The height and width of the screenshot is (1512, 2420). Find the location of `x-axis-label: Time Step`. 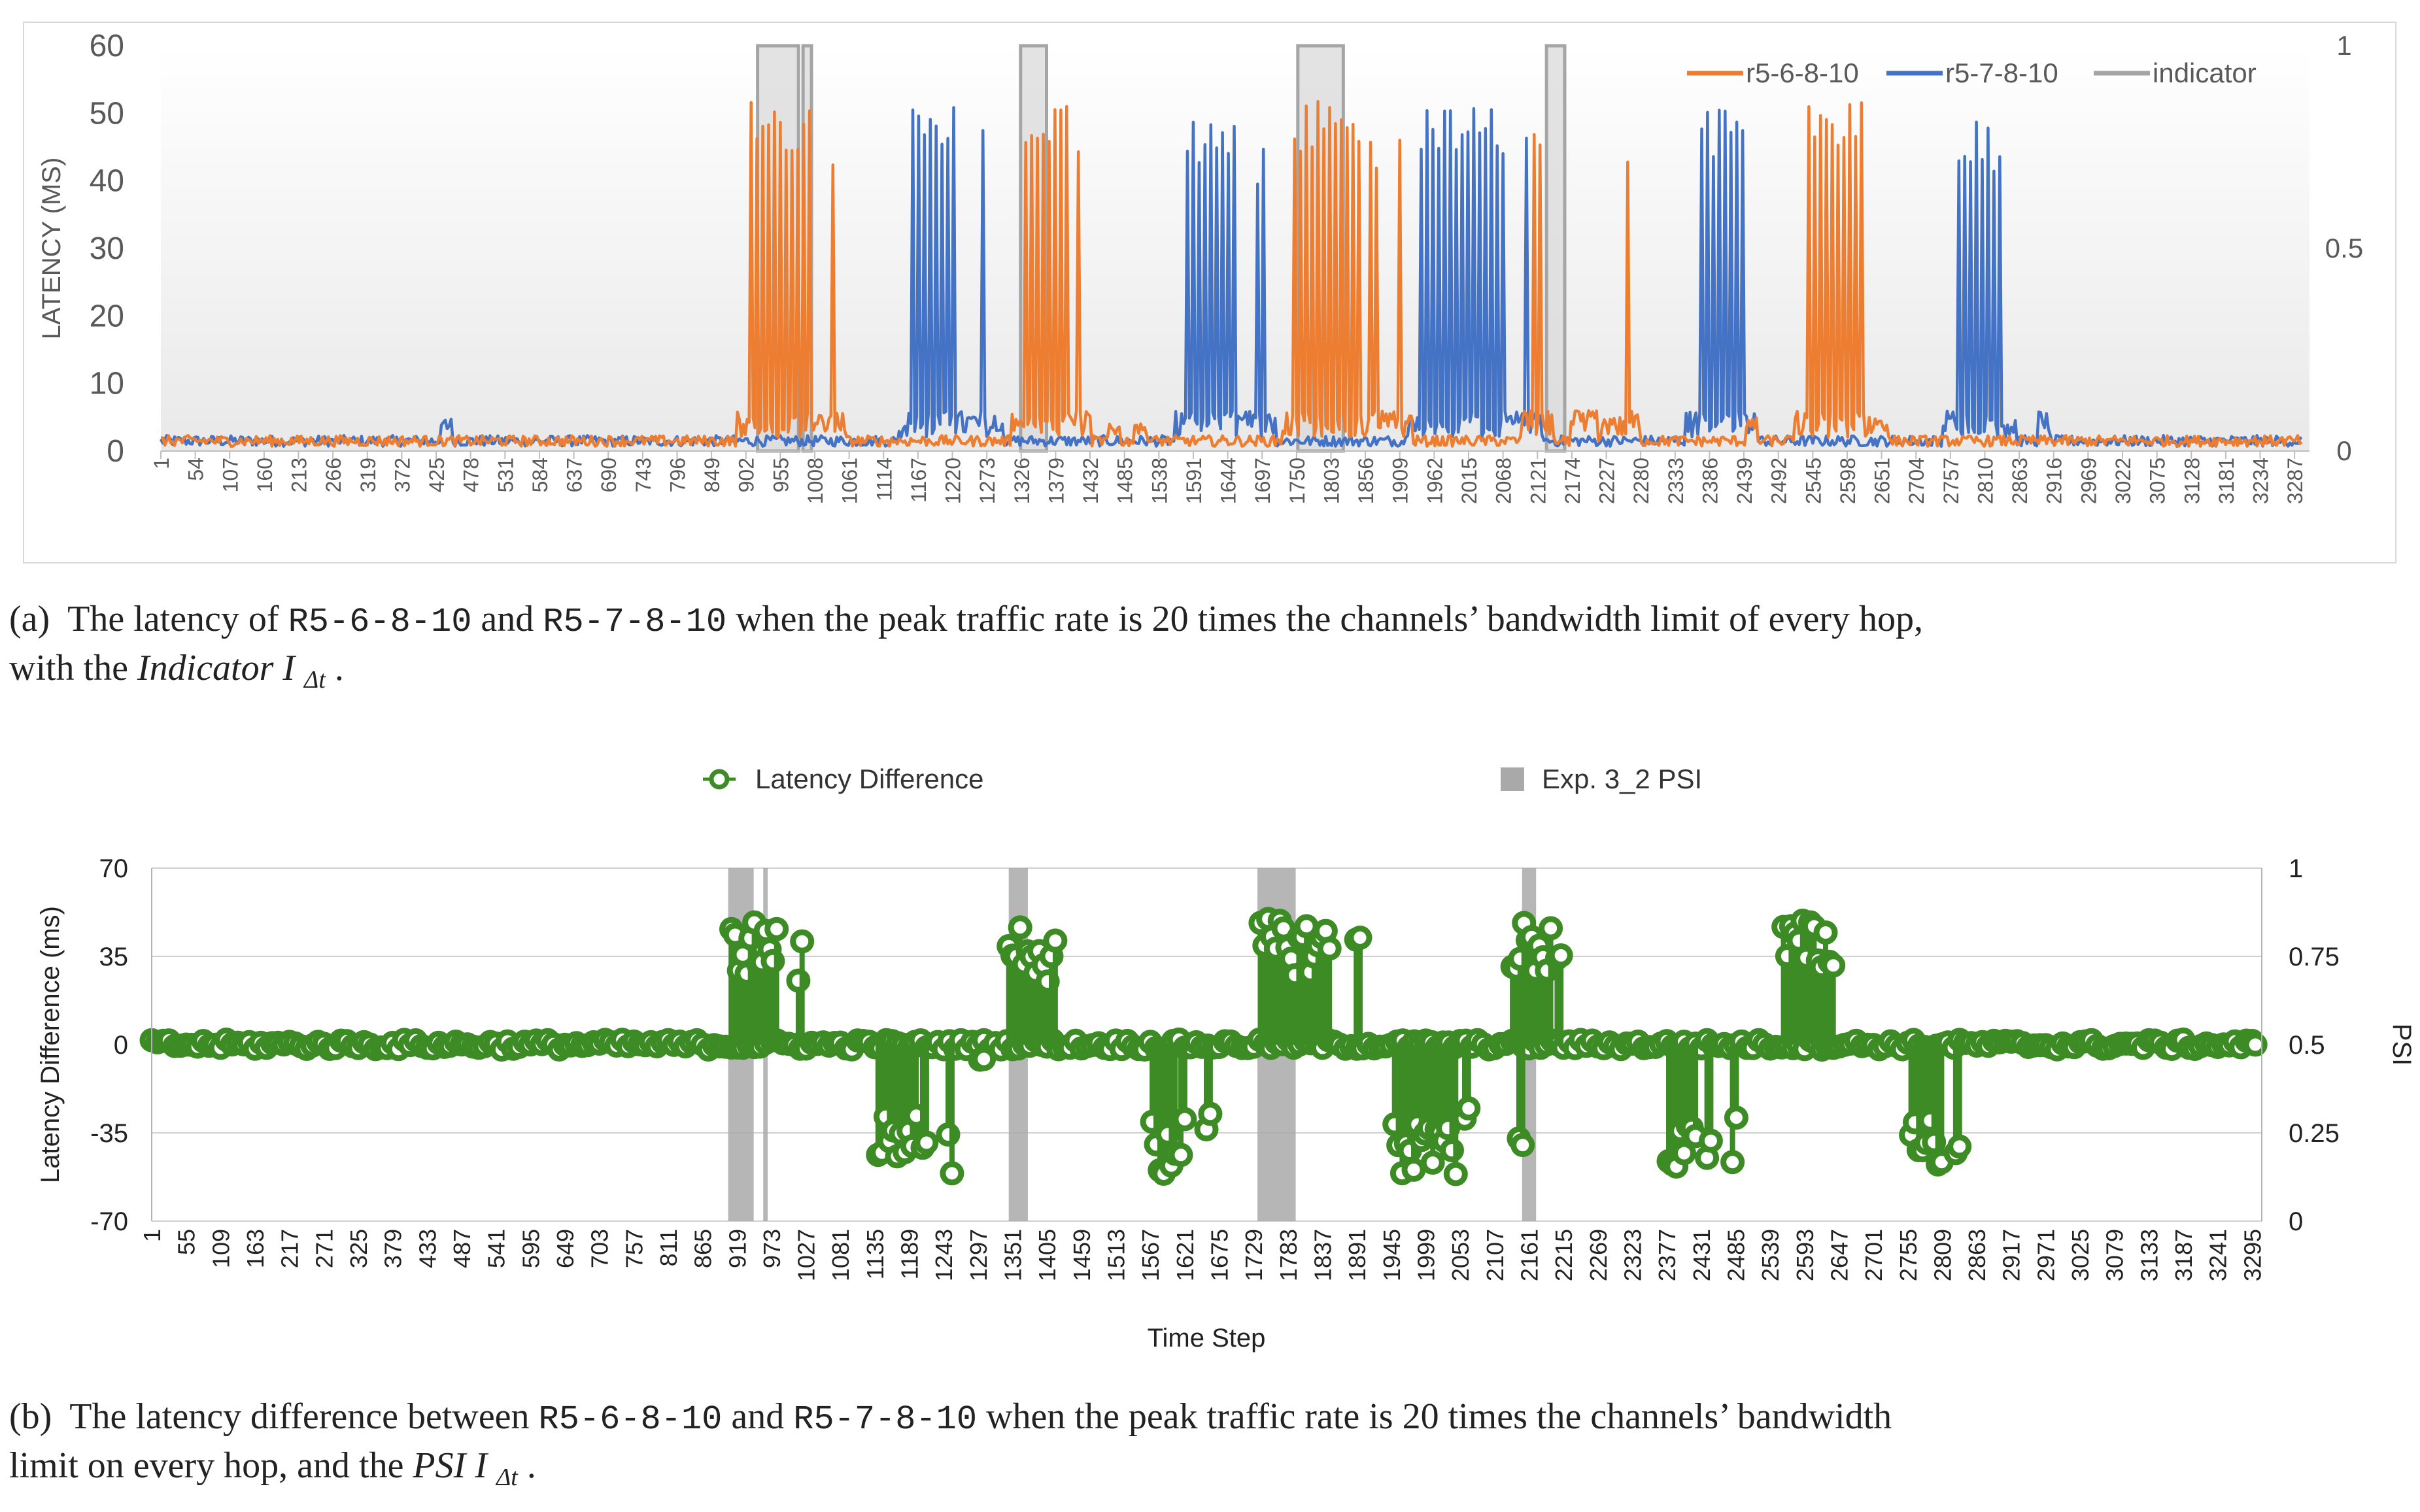

x-axis-label: Time Step is located at coordinates (1207, 1338).